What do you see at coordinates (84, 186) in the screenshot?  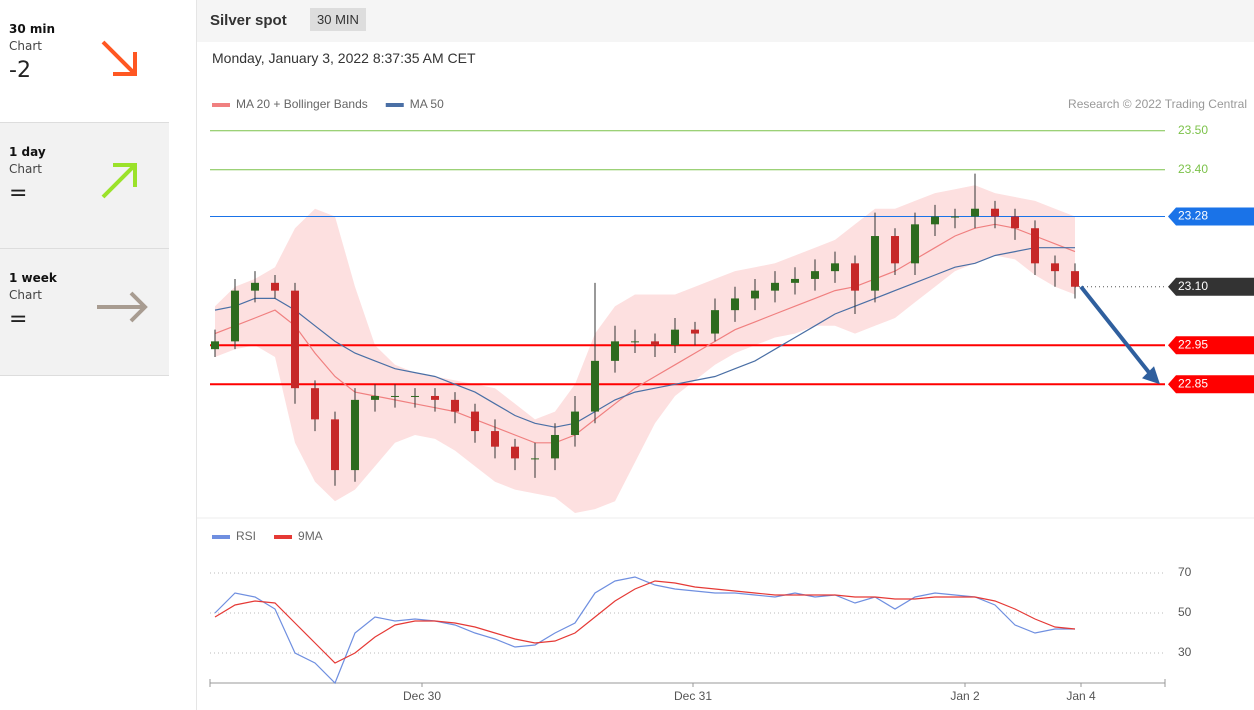 I see `sidebar-item: 1 day Chart =` at bounding box center [84, 186].